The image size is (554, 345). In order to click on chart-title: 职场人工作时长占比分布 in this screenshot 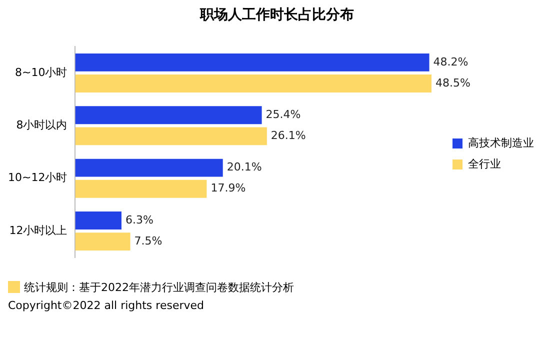, I will do `click(276, 15)`.